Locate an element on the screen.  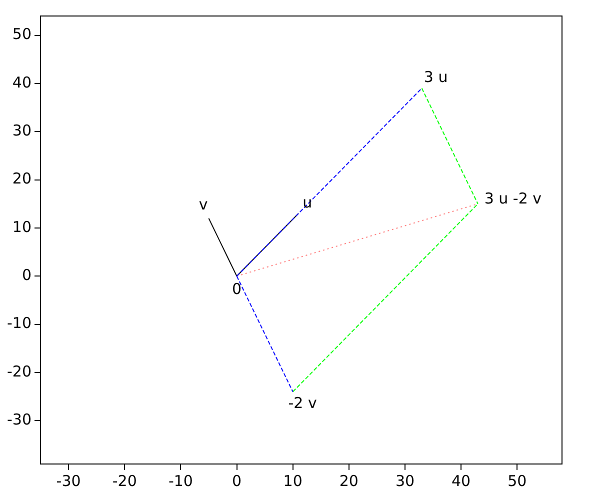
y-tick-label: 0 is located at coordinates (27, 275).